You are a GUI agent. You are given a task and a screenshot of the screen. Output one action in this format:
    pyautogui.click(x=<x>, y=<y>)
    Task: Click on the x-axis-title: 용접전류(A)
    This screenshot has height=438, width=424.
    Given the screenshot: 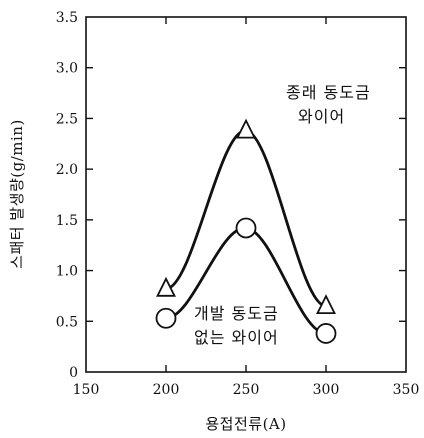 What is the action you would take?
    pyautogui.click(x=245, y=424)
    